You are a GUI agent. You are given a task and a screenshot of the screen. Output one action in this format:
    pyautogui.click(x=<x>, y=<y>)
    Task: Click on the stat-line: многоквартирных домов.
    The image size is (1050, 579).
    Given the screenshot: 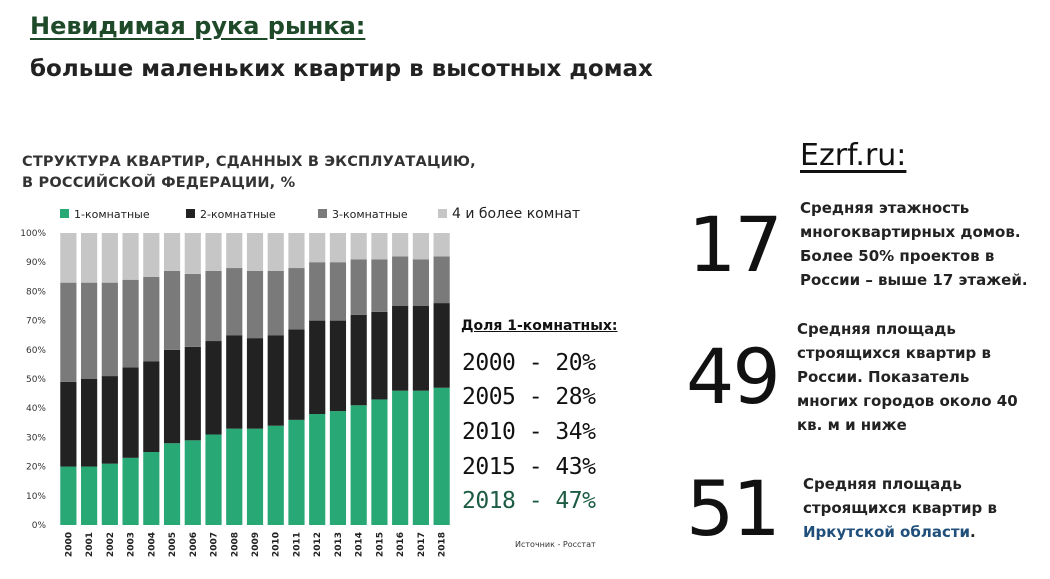 What is the action you would take?
    pyautogui.click(x=910, y=232)
    